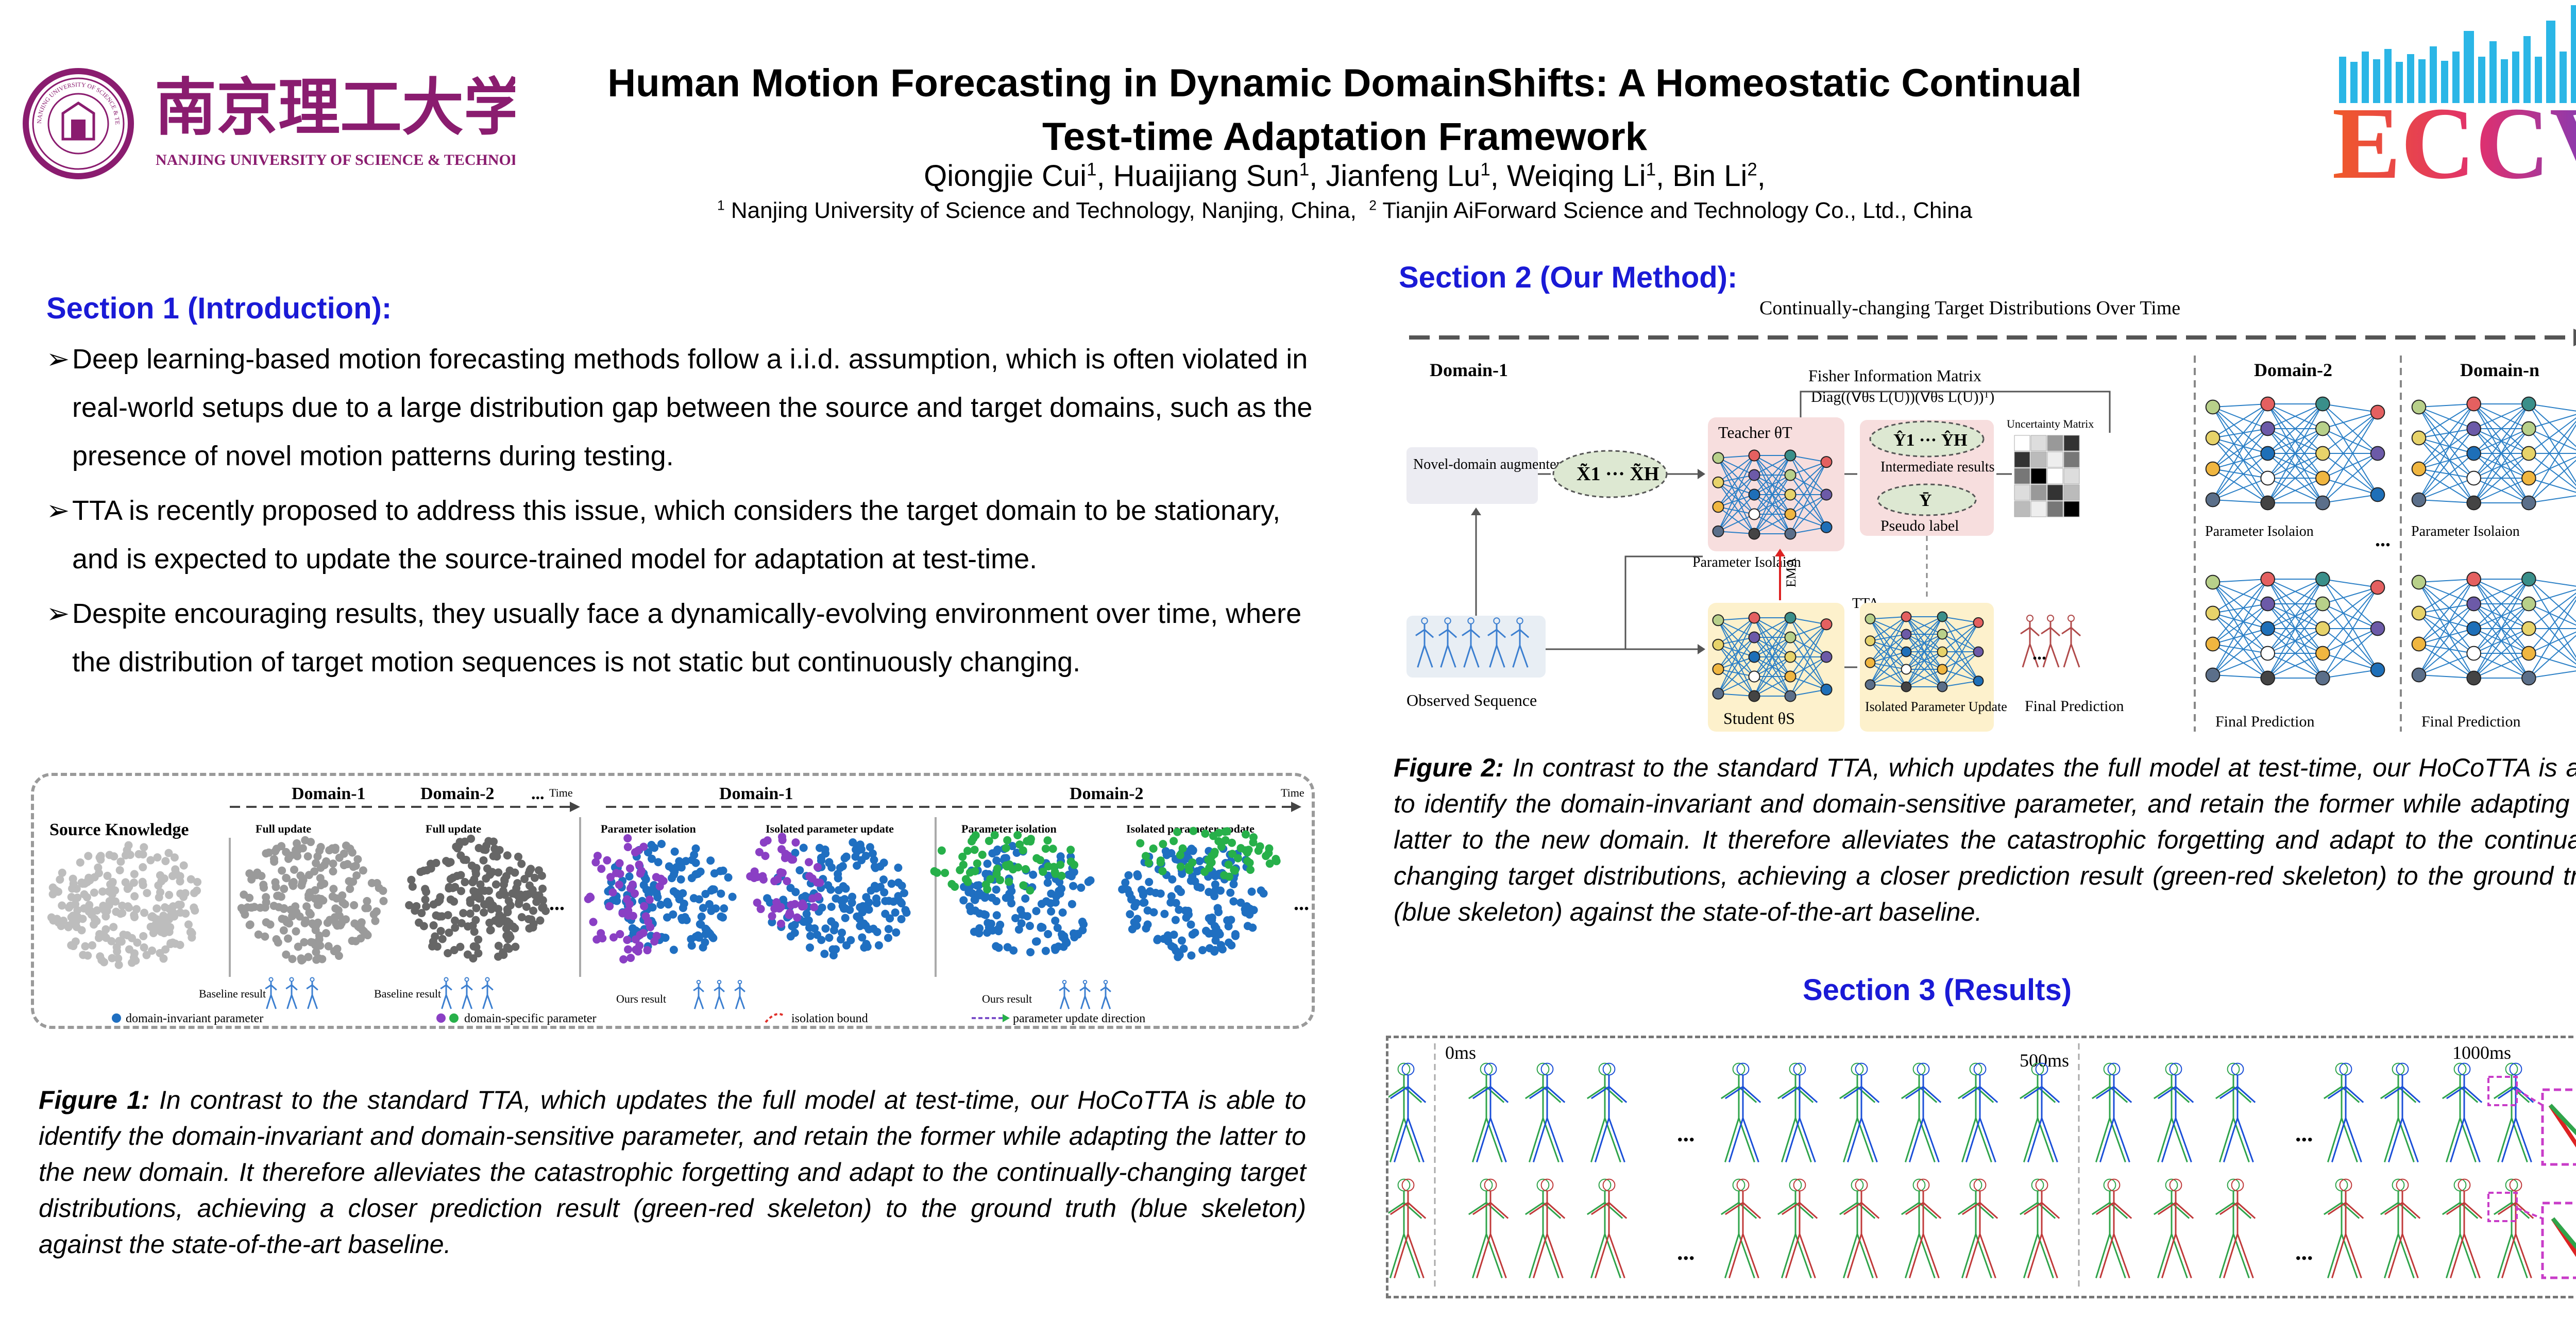 The height and width of the screenshot is (1319, 2576). What do you see at coordinates (1719, 176) in the screenshot?
I see `author: Bin Li2,` at bounding box center [1719, 176].